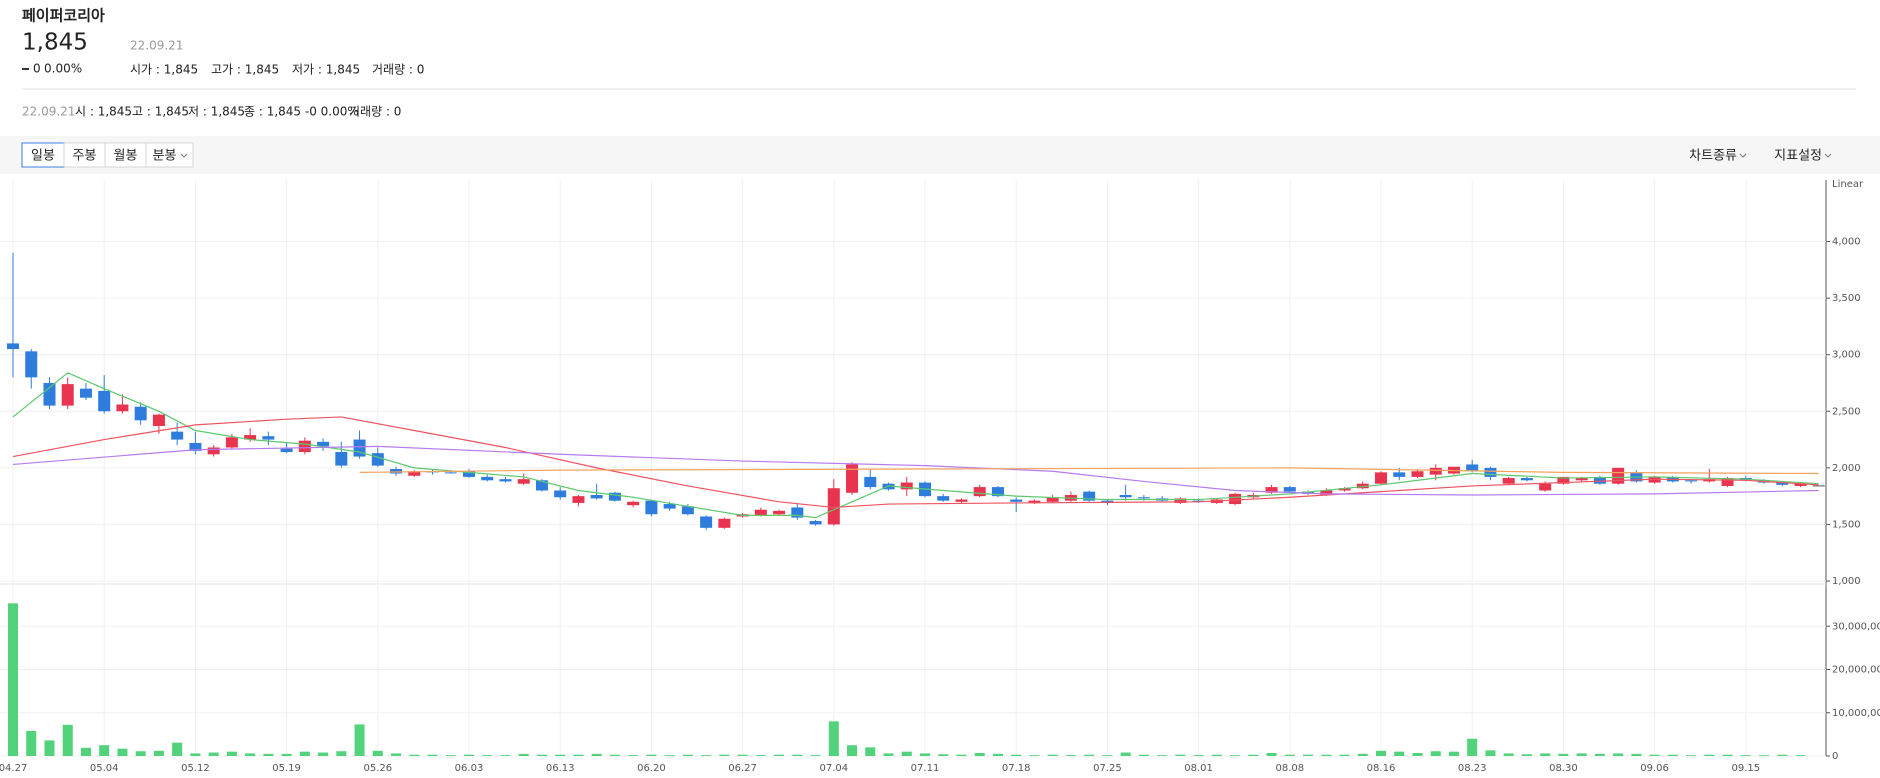 This screenshot has width=1880, height=778. What do you see at coordinates (160, 112) in the screenshot?
I see `info-field: 고 : 1,845` at bounding box center [160, 112].